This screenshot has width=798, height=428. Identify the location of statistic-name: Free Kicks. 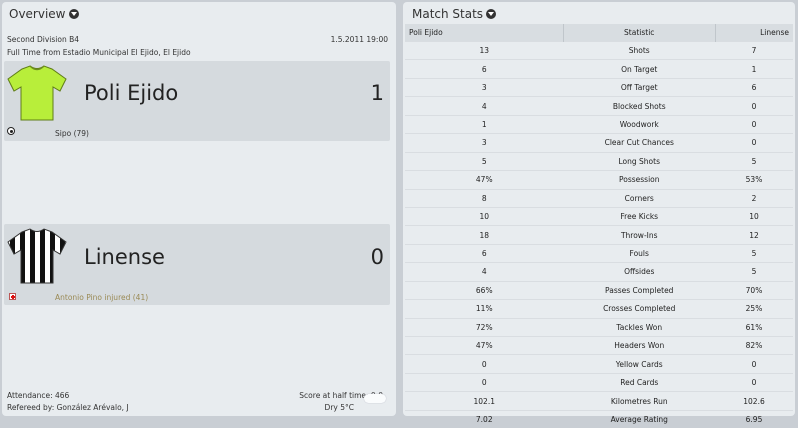
(639, 216).